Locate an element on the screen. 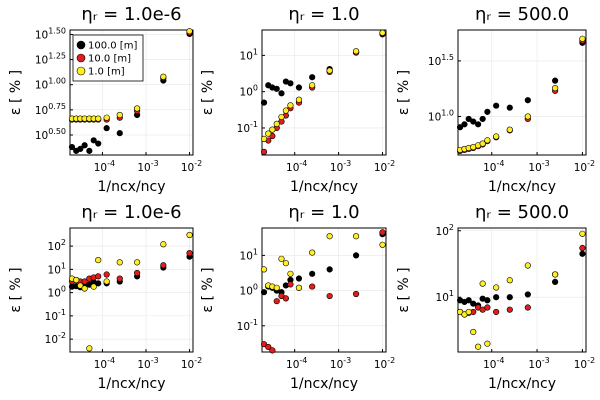 The height and width of the screenshot is (400, 600). y-tick-label: 101.00 is located at coordinates (50, 84).